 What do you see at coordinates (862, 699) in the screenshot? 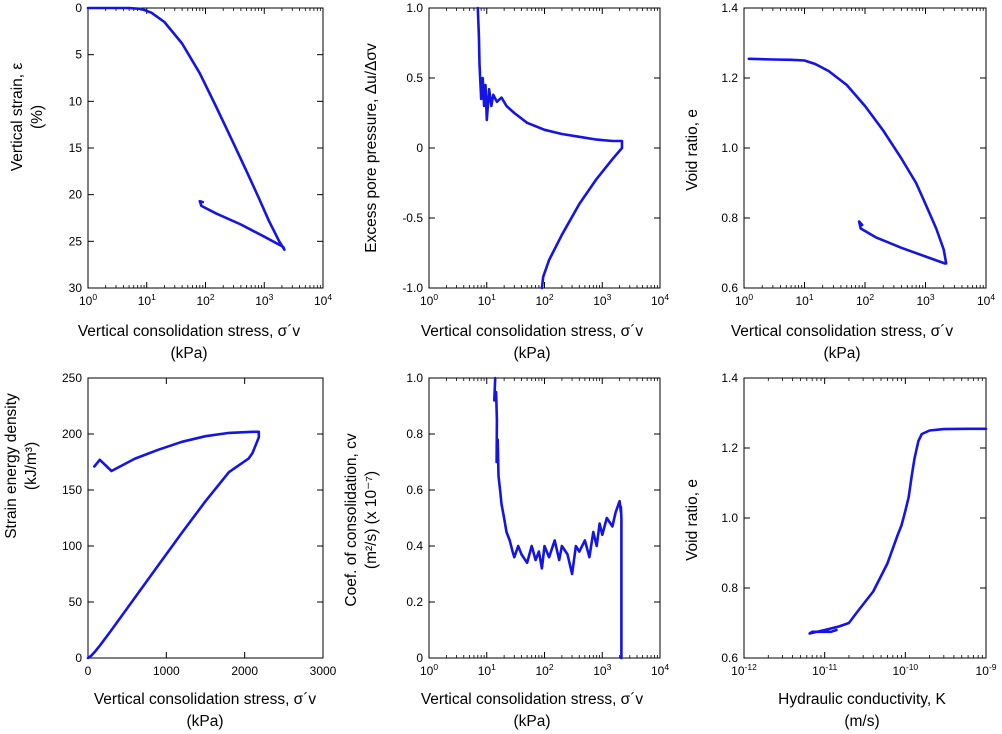
I see `xlabel: Hydraulic conductivity, K` at bounding box center [862, 699].